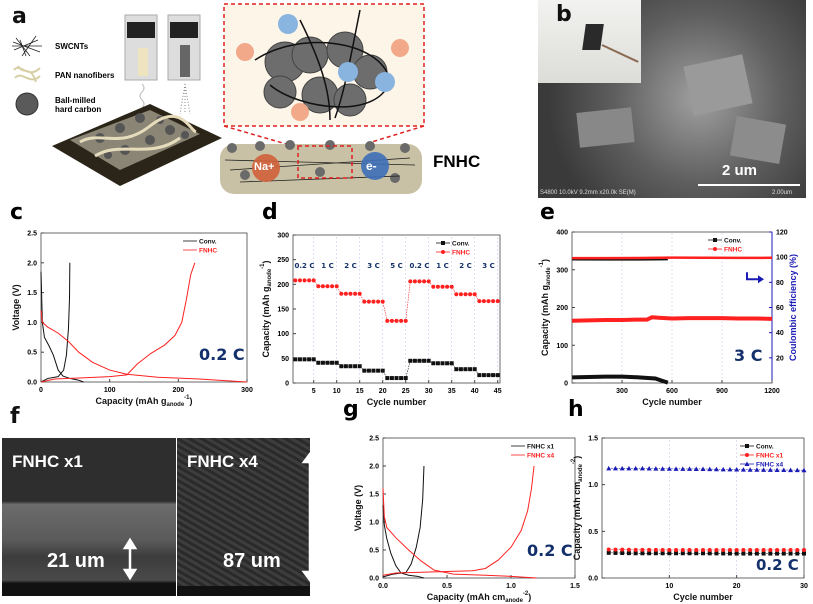 This screenshot has height=604, width=813. What do you see at coordinates (576, 409) in the screenshot?
I see `panel-label-h: h` at bounding box center [576, 409].